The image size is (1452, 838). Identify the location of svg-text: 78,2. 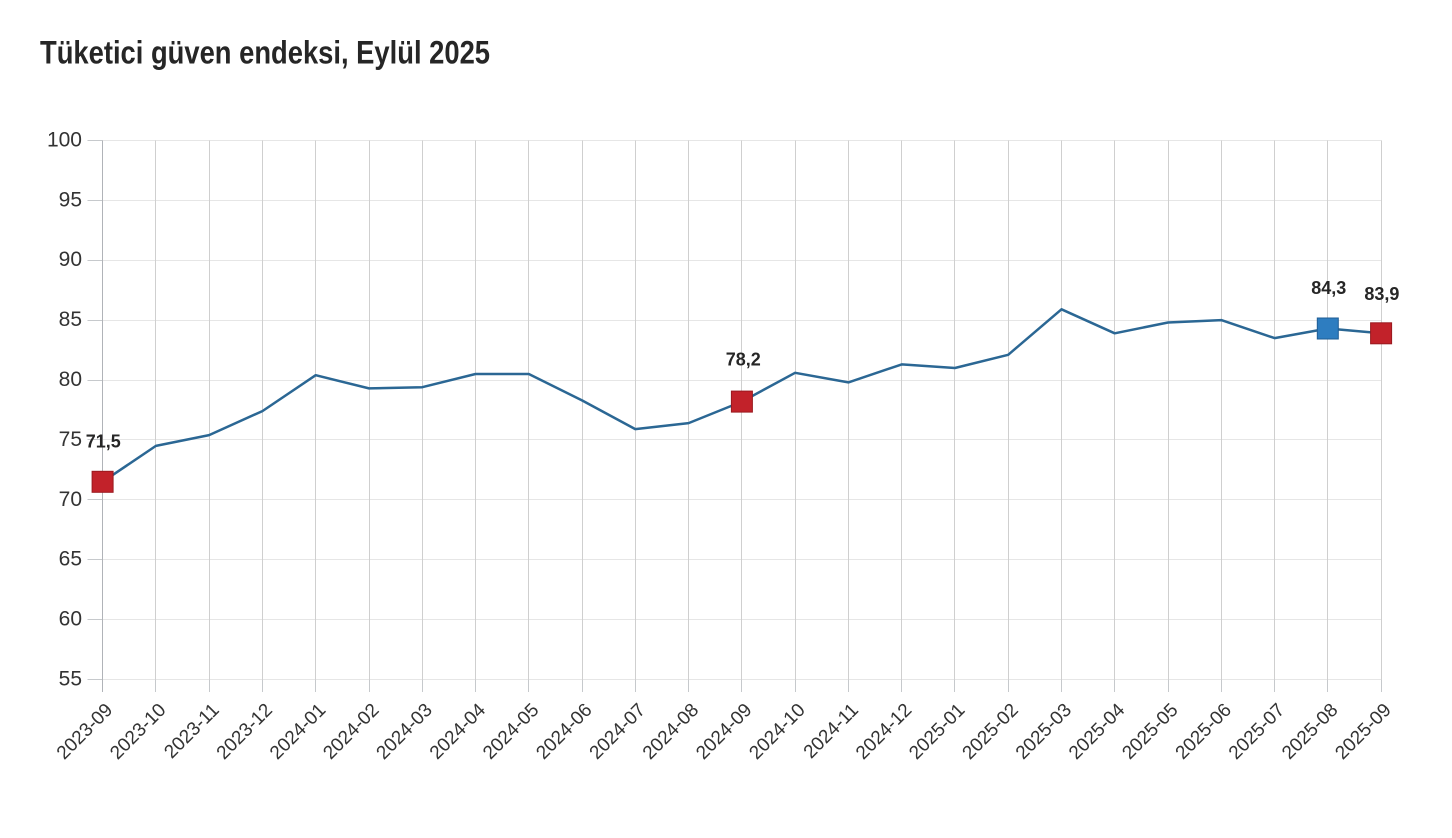
(743, 360).